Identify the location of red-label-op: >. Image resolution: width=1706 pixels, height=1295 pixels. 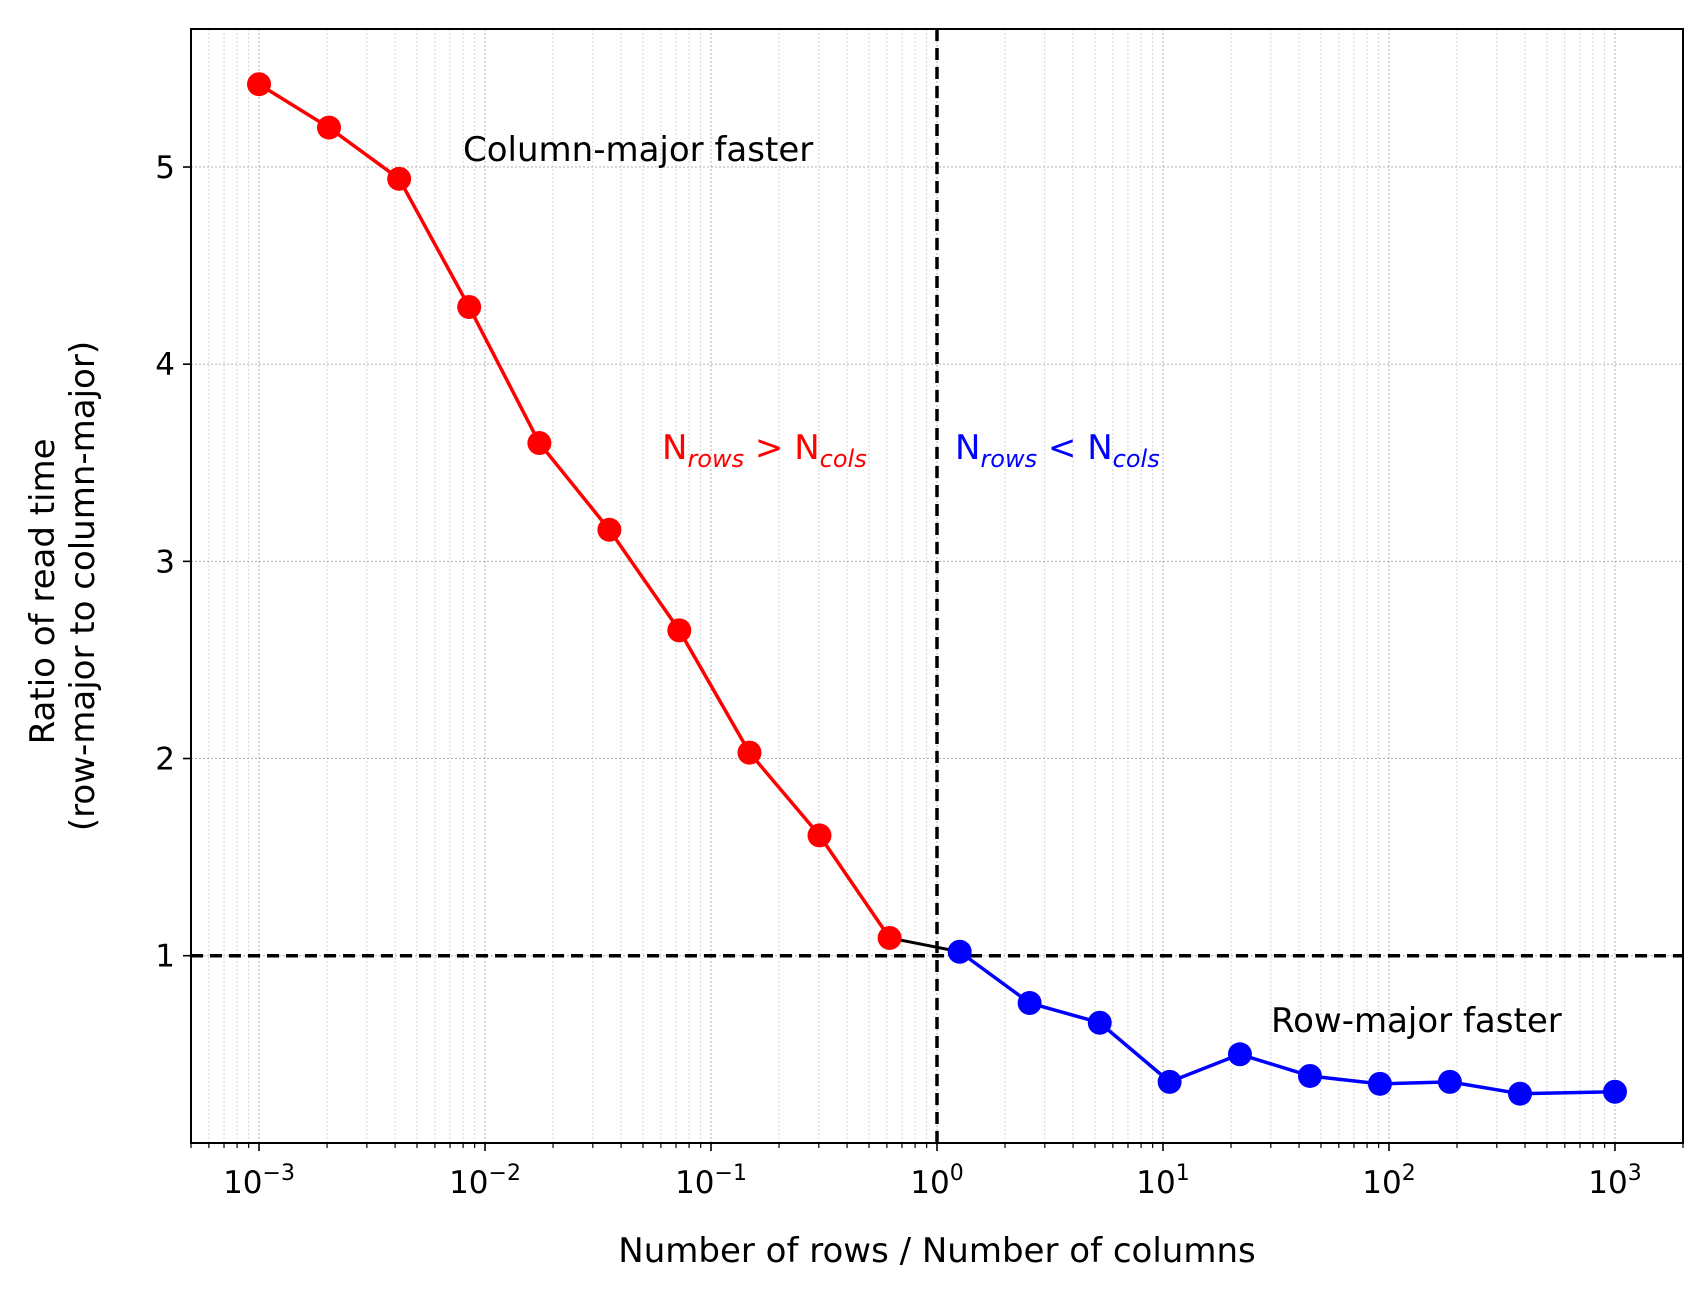
(769, 448).